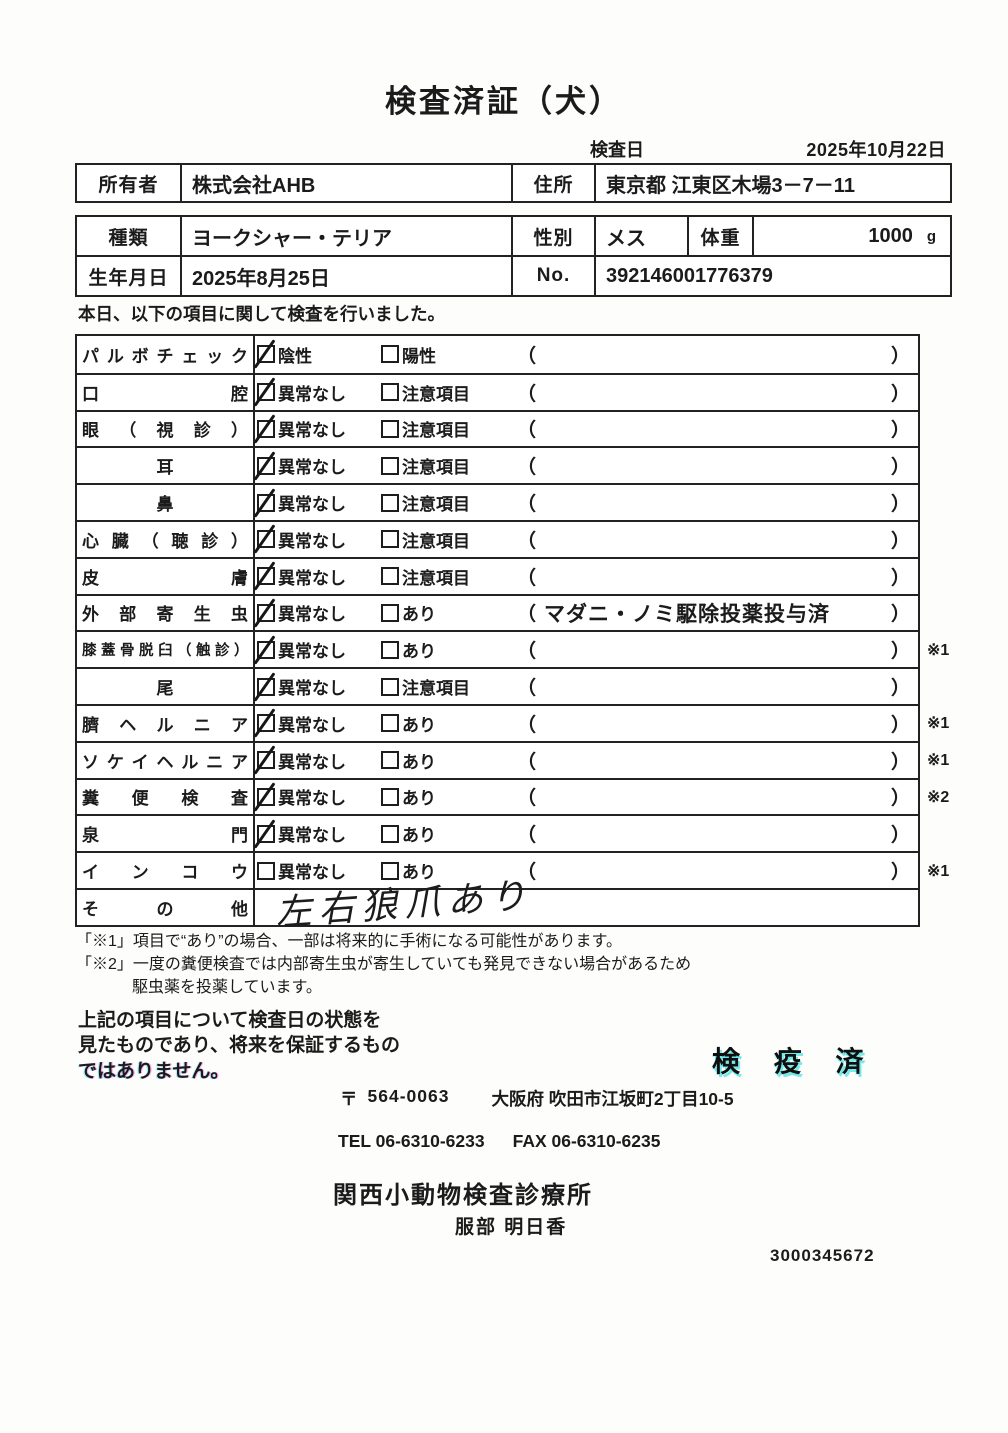 The image size is (1008, 1433). Describe the element at coordinates (497, 501) in the screenshot. I see `exam-row-nose: 鼻 異常なし 注意項目 （ ）` at that location.